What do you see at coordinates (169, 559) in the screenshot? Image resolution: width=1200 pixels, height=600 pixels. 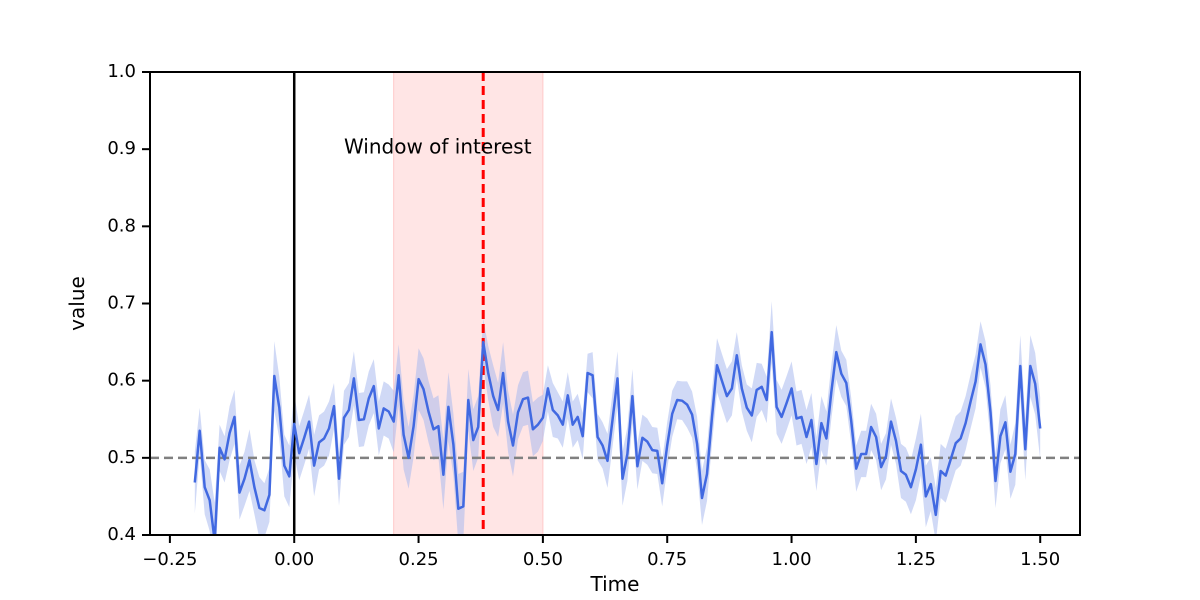 I see `x-tick-label: −0.25` at bounding box center [169, 559].